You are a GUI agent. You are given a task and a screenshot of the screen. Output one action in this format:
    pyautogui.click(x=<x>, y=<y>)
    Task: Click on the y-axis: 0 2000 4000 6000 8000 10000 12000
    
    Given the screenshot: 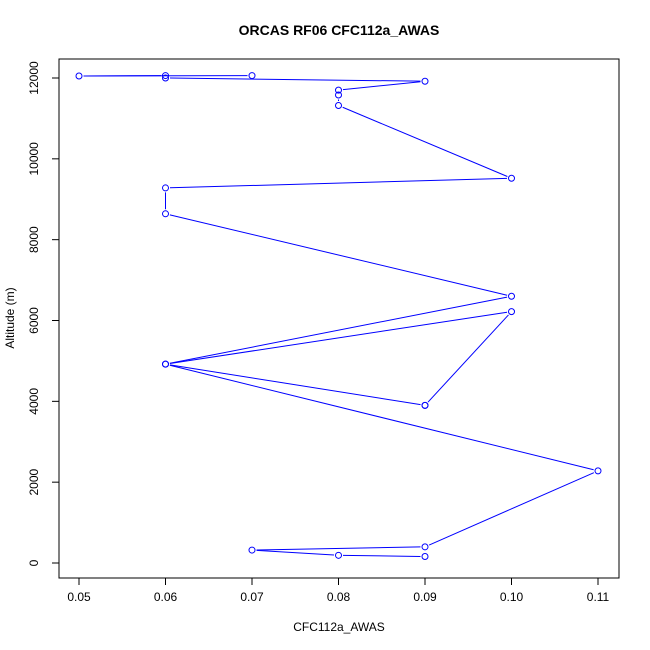 What is the action you would take?
    pyautogui.click(x=43, y=313)
    